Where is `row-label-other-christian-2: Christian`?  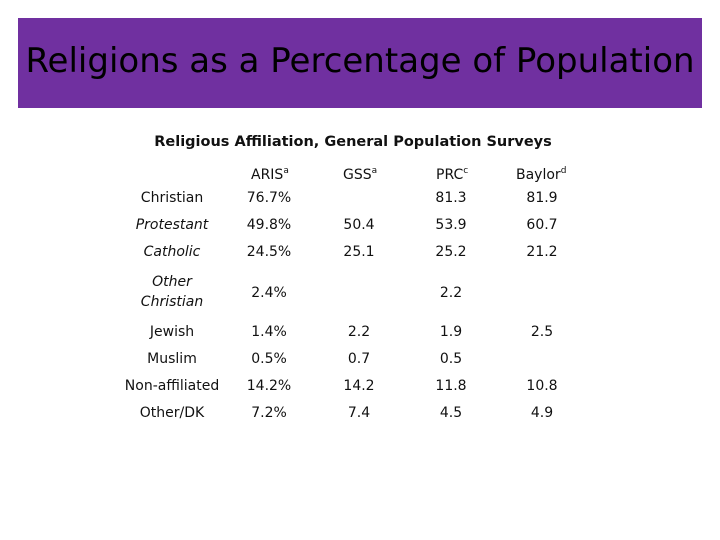 row-label-other-christian-2: Christian is located at coordinates (172, 302).